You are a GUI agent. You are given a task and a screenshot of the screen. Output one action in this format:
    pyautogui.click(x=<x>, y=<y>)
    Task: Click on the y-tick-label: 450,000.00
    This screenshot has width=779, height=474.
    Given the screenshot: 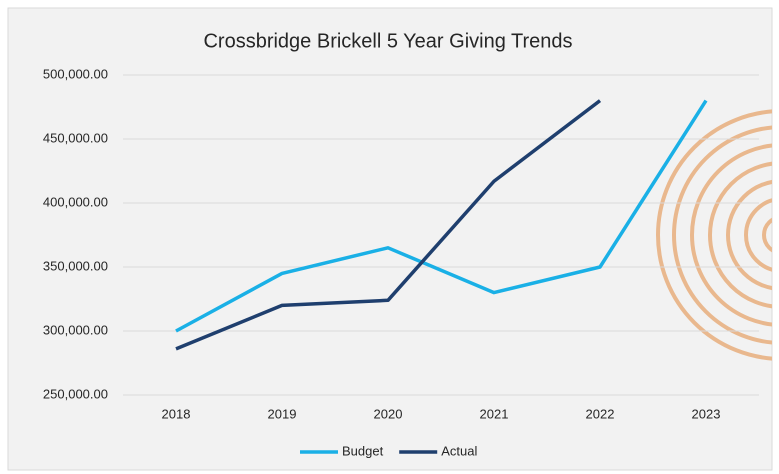 What is the action you would take?
    pyautogui.click(x=75, y=137)
    